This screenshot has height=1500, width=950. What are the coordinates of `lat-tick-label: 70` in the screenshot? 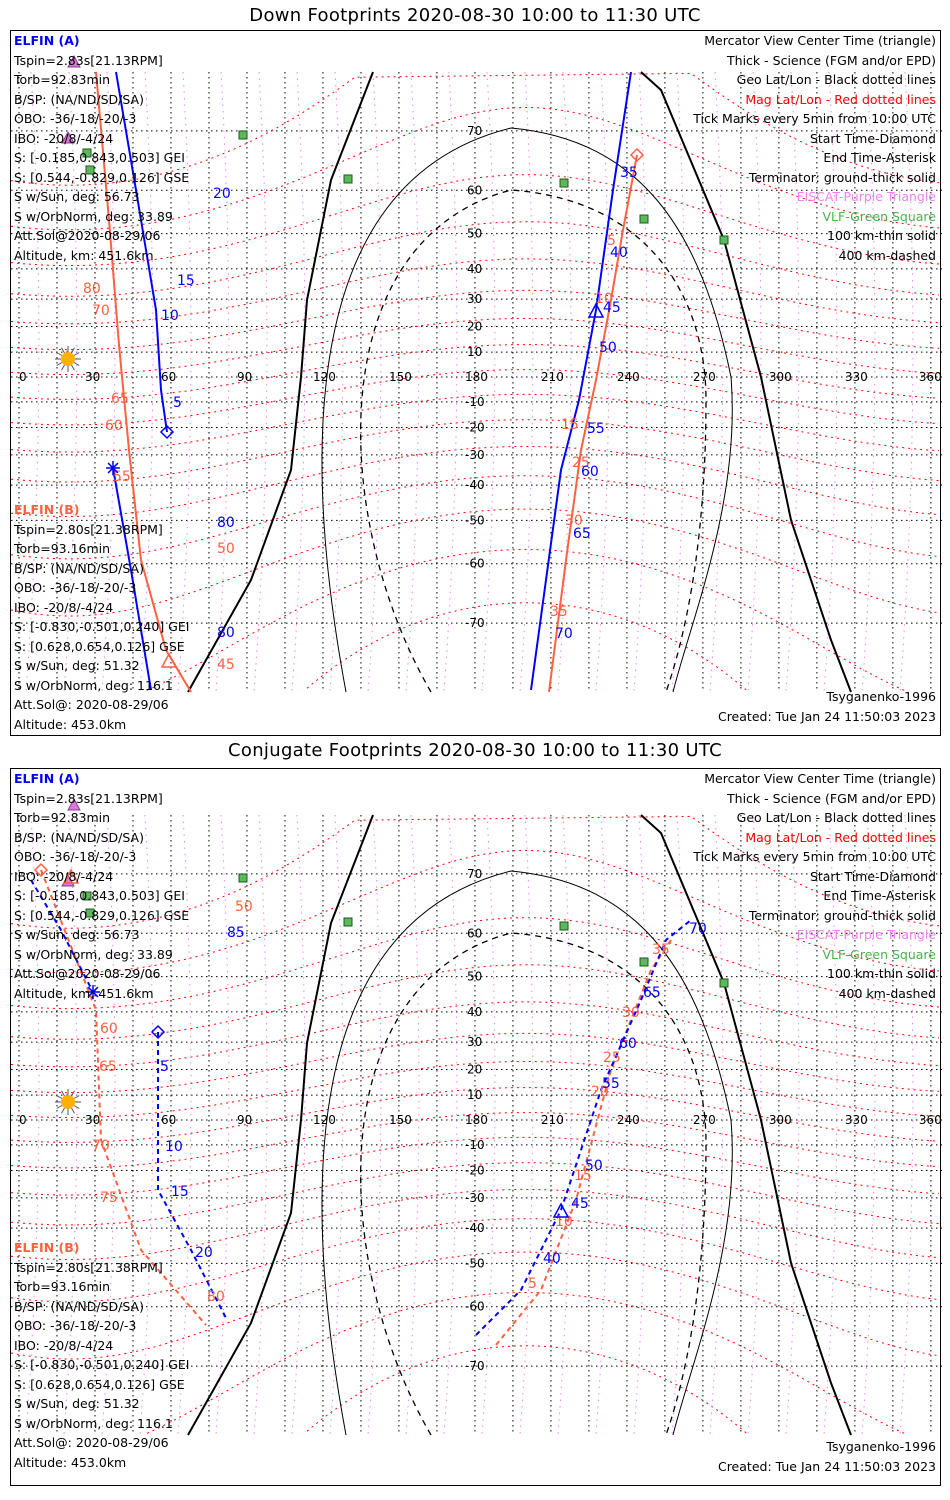 It's located at (474, 874).